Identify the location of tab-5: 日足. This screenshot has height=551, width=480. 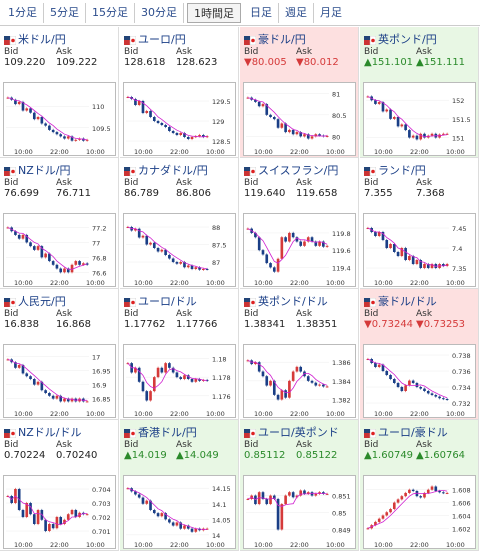
(261, 12).